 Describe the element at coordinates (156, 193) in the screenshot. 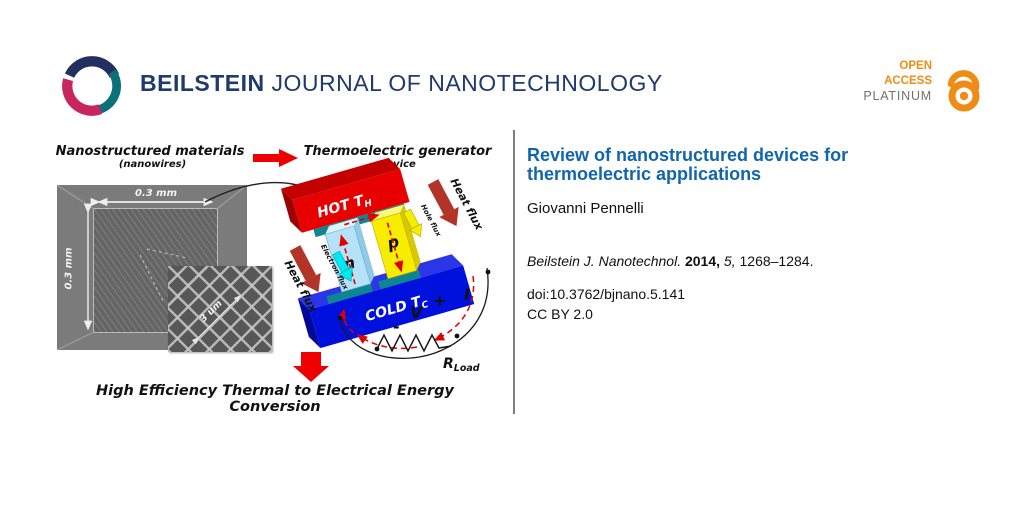

I see `scale-label-horizontal: 0.3 mm` at that location.